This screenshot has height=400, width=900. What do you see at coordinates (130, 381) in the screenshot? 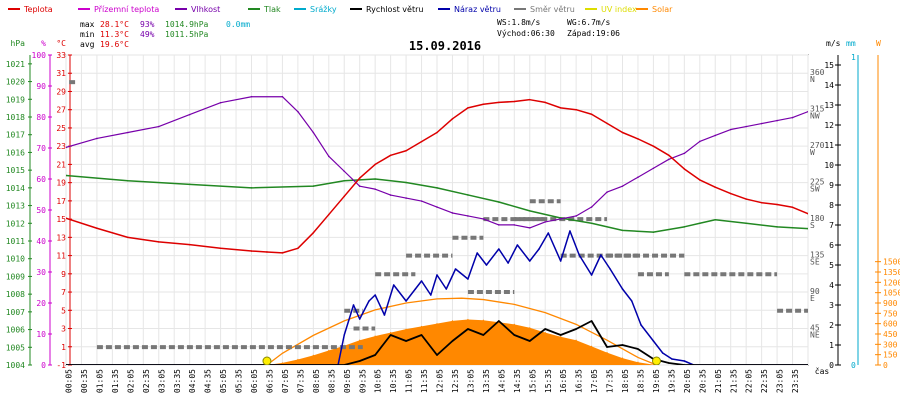
I see `x-tick-label: 02:05` at bounding box center [130, 381].